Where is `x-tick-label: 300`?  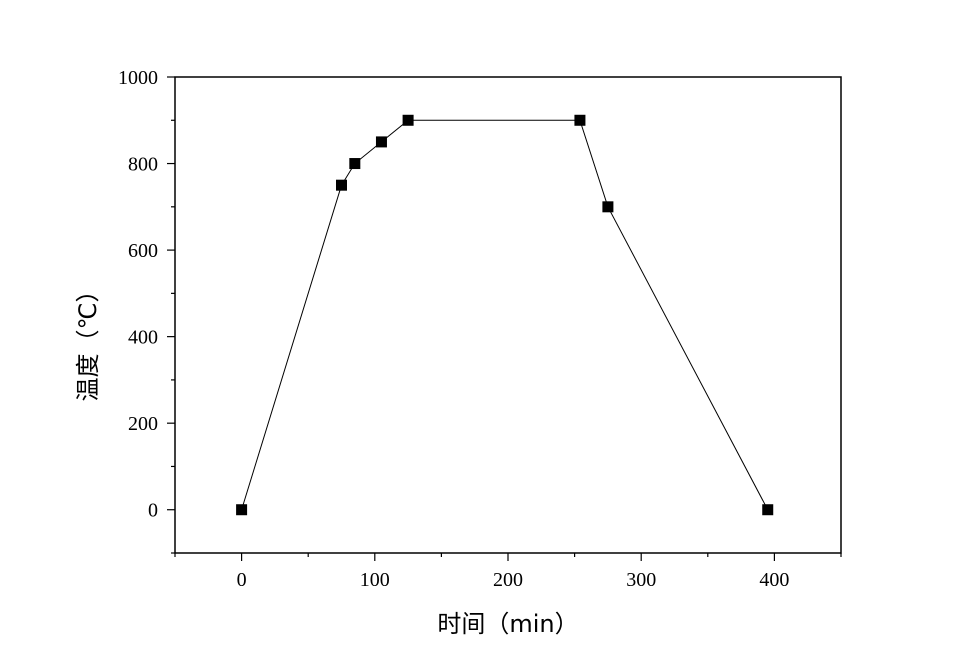 x-tick-label: 300 is located at coordinates (641, 580).